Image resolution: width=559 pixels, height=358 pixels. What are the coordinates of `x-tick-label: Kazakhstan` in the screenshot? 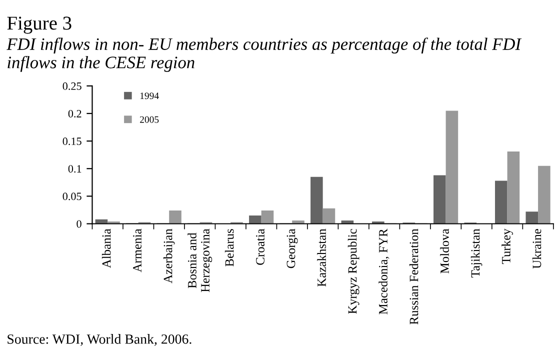 It's located at (321, 257).